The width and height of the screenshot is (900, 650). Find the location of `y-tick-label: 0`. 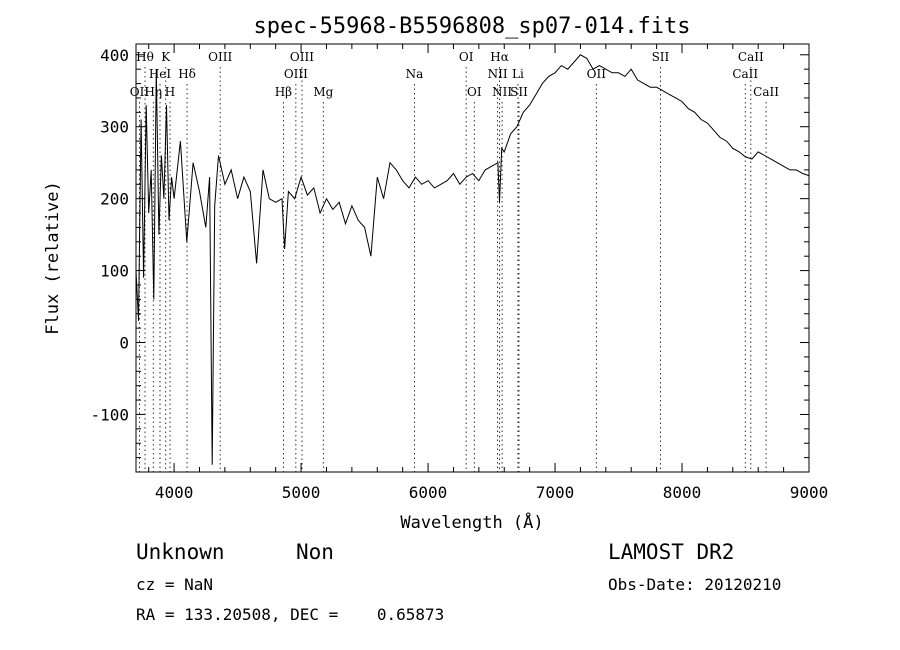

y-tick-label: 0 is located at coordinates (124, 343).